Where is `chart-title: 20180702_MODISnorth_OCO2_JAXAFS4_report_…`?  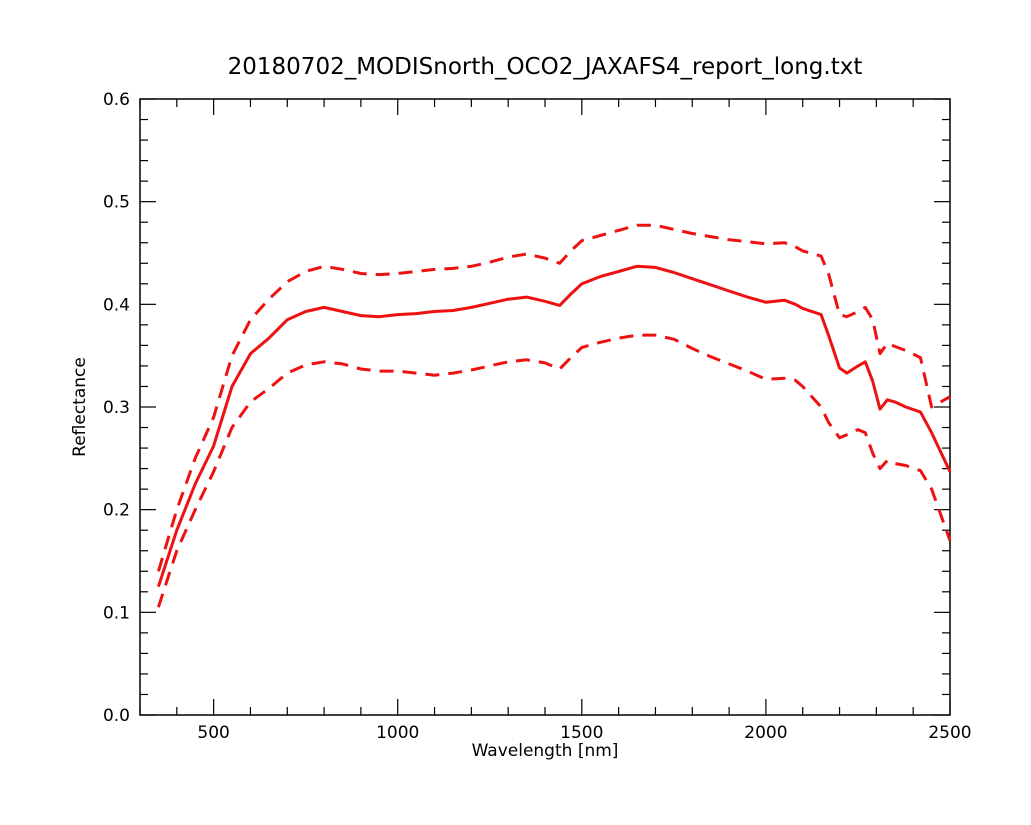
chart-title: 20180702_MODISnorth_OCO2_JAXAFS4_report_… is located at coordinates (545, 67).